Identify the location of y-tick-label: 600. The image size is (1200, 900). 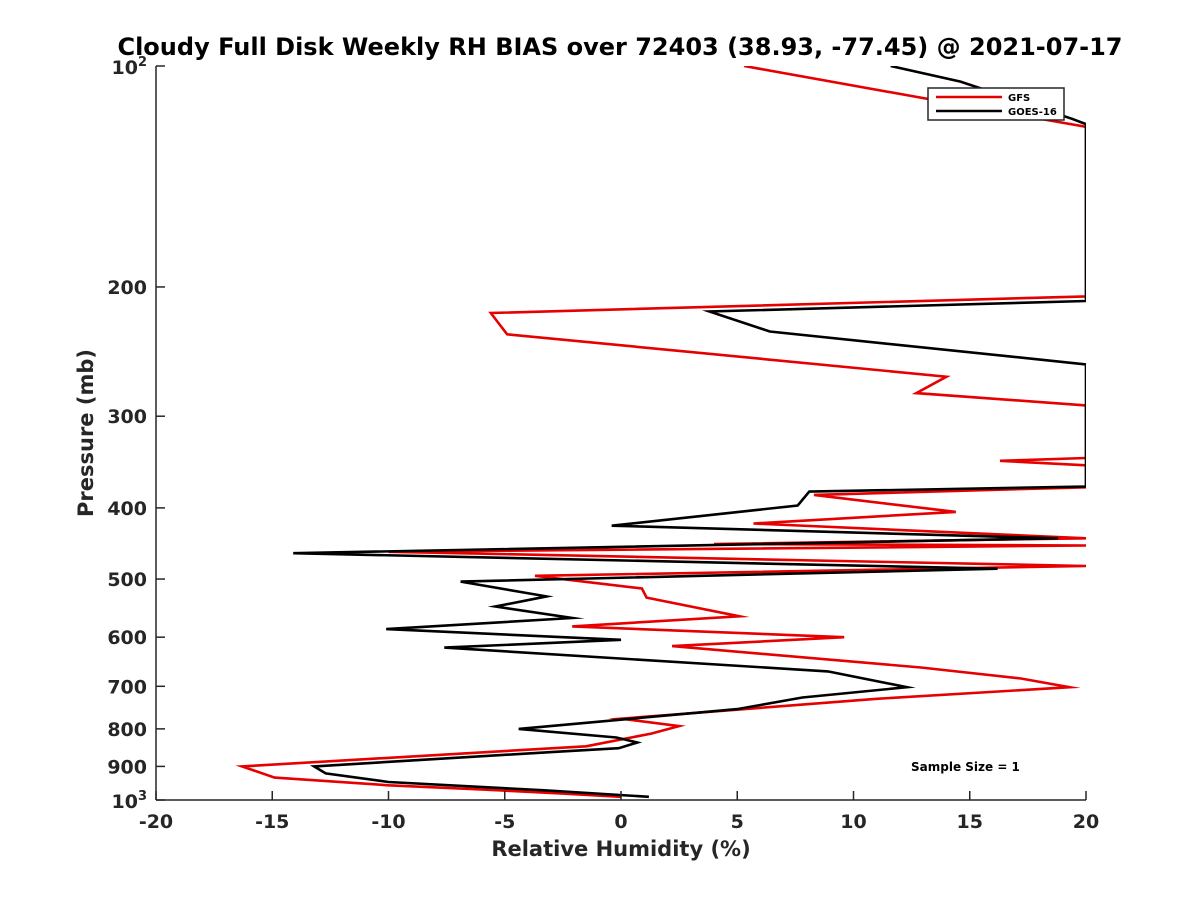
(127, 638).